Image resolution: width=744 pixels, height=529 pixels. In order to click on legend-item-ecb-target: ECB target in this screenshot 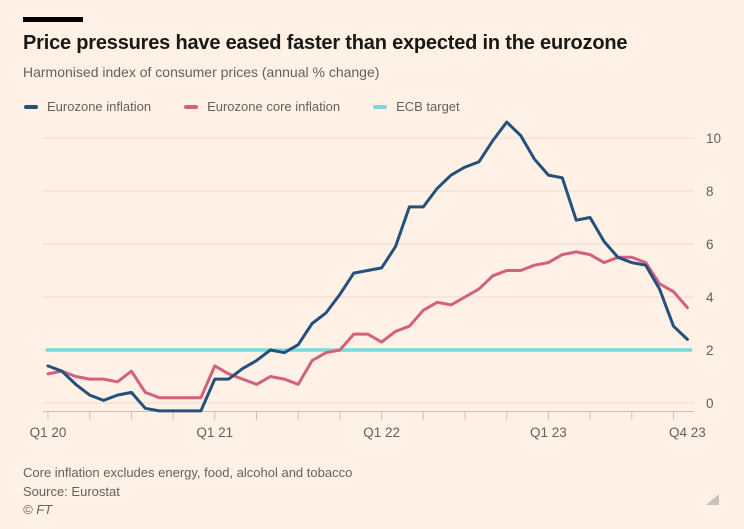, I will do `click(416, 106)`.